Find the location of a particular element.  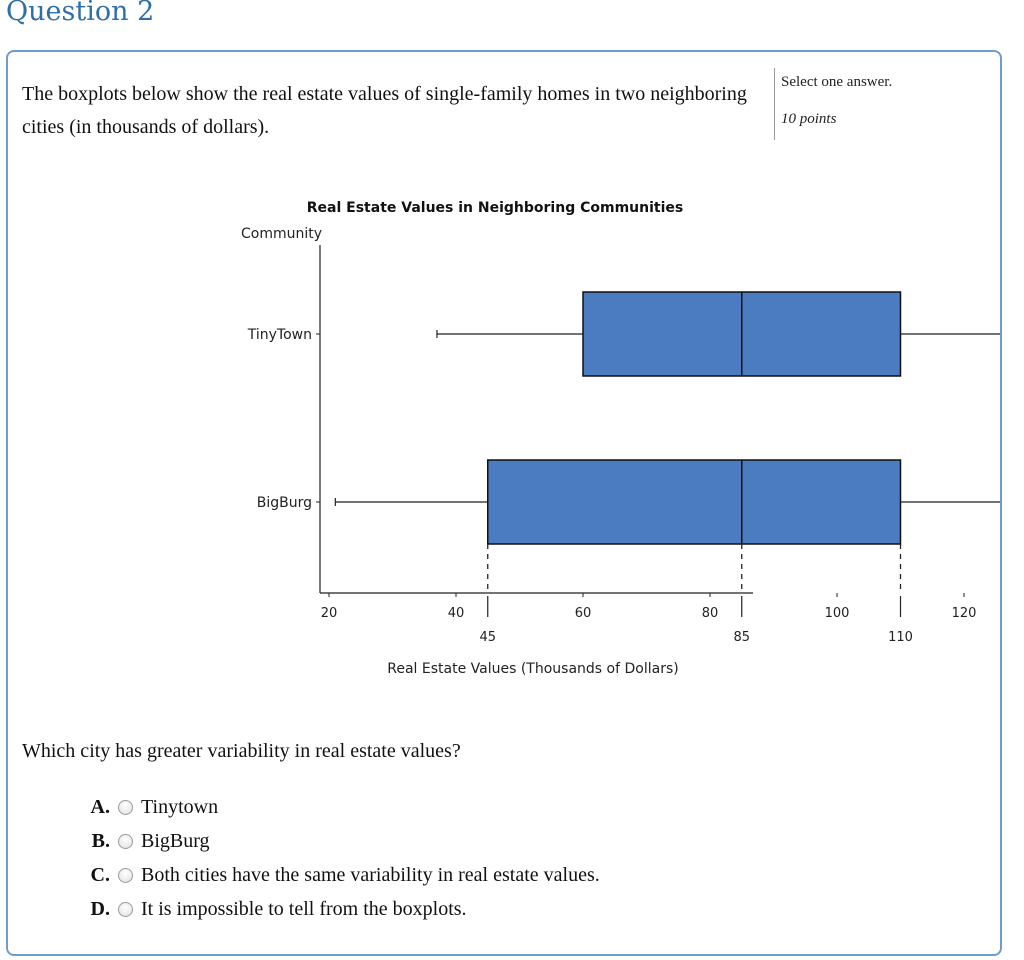

marker-label-110: 110 is located at coordinates (900, 637).